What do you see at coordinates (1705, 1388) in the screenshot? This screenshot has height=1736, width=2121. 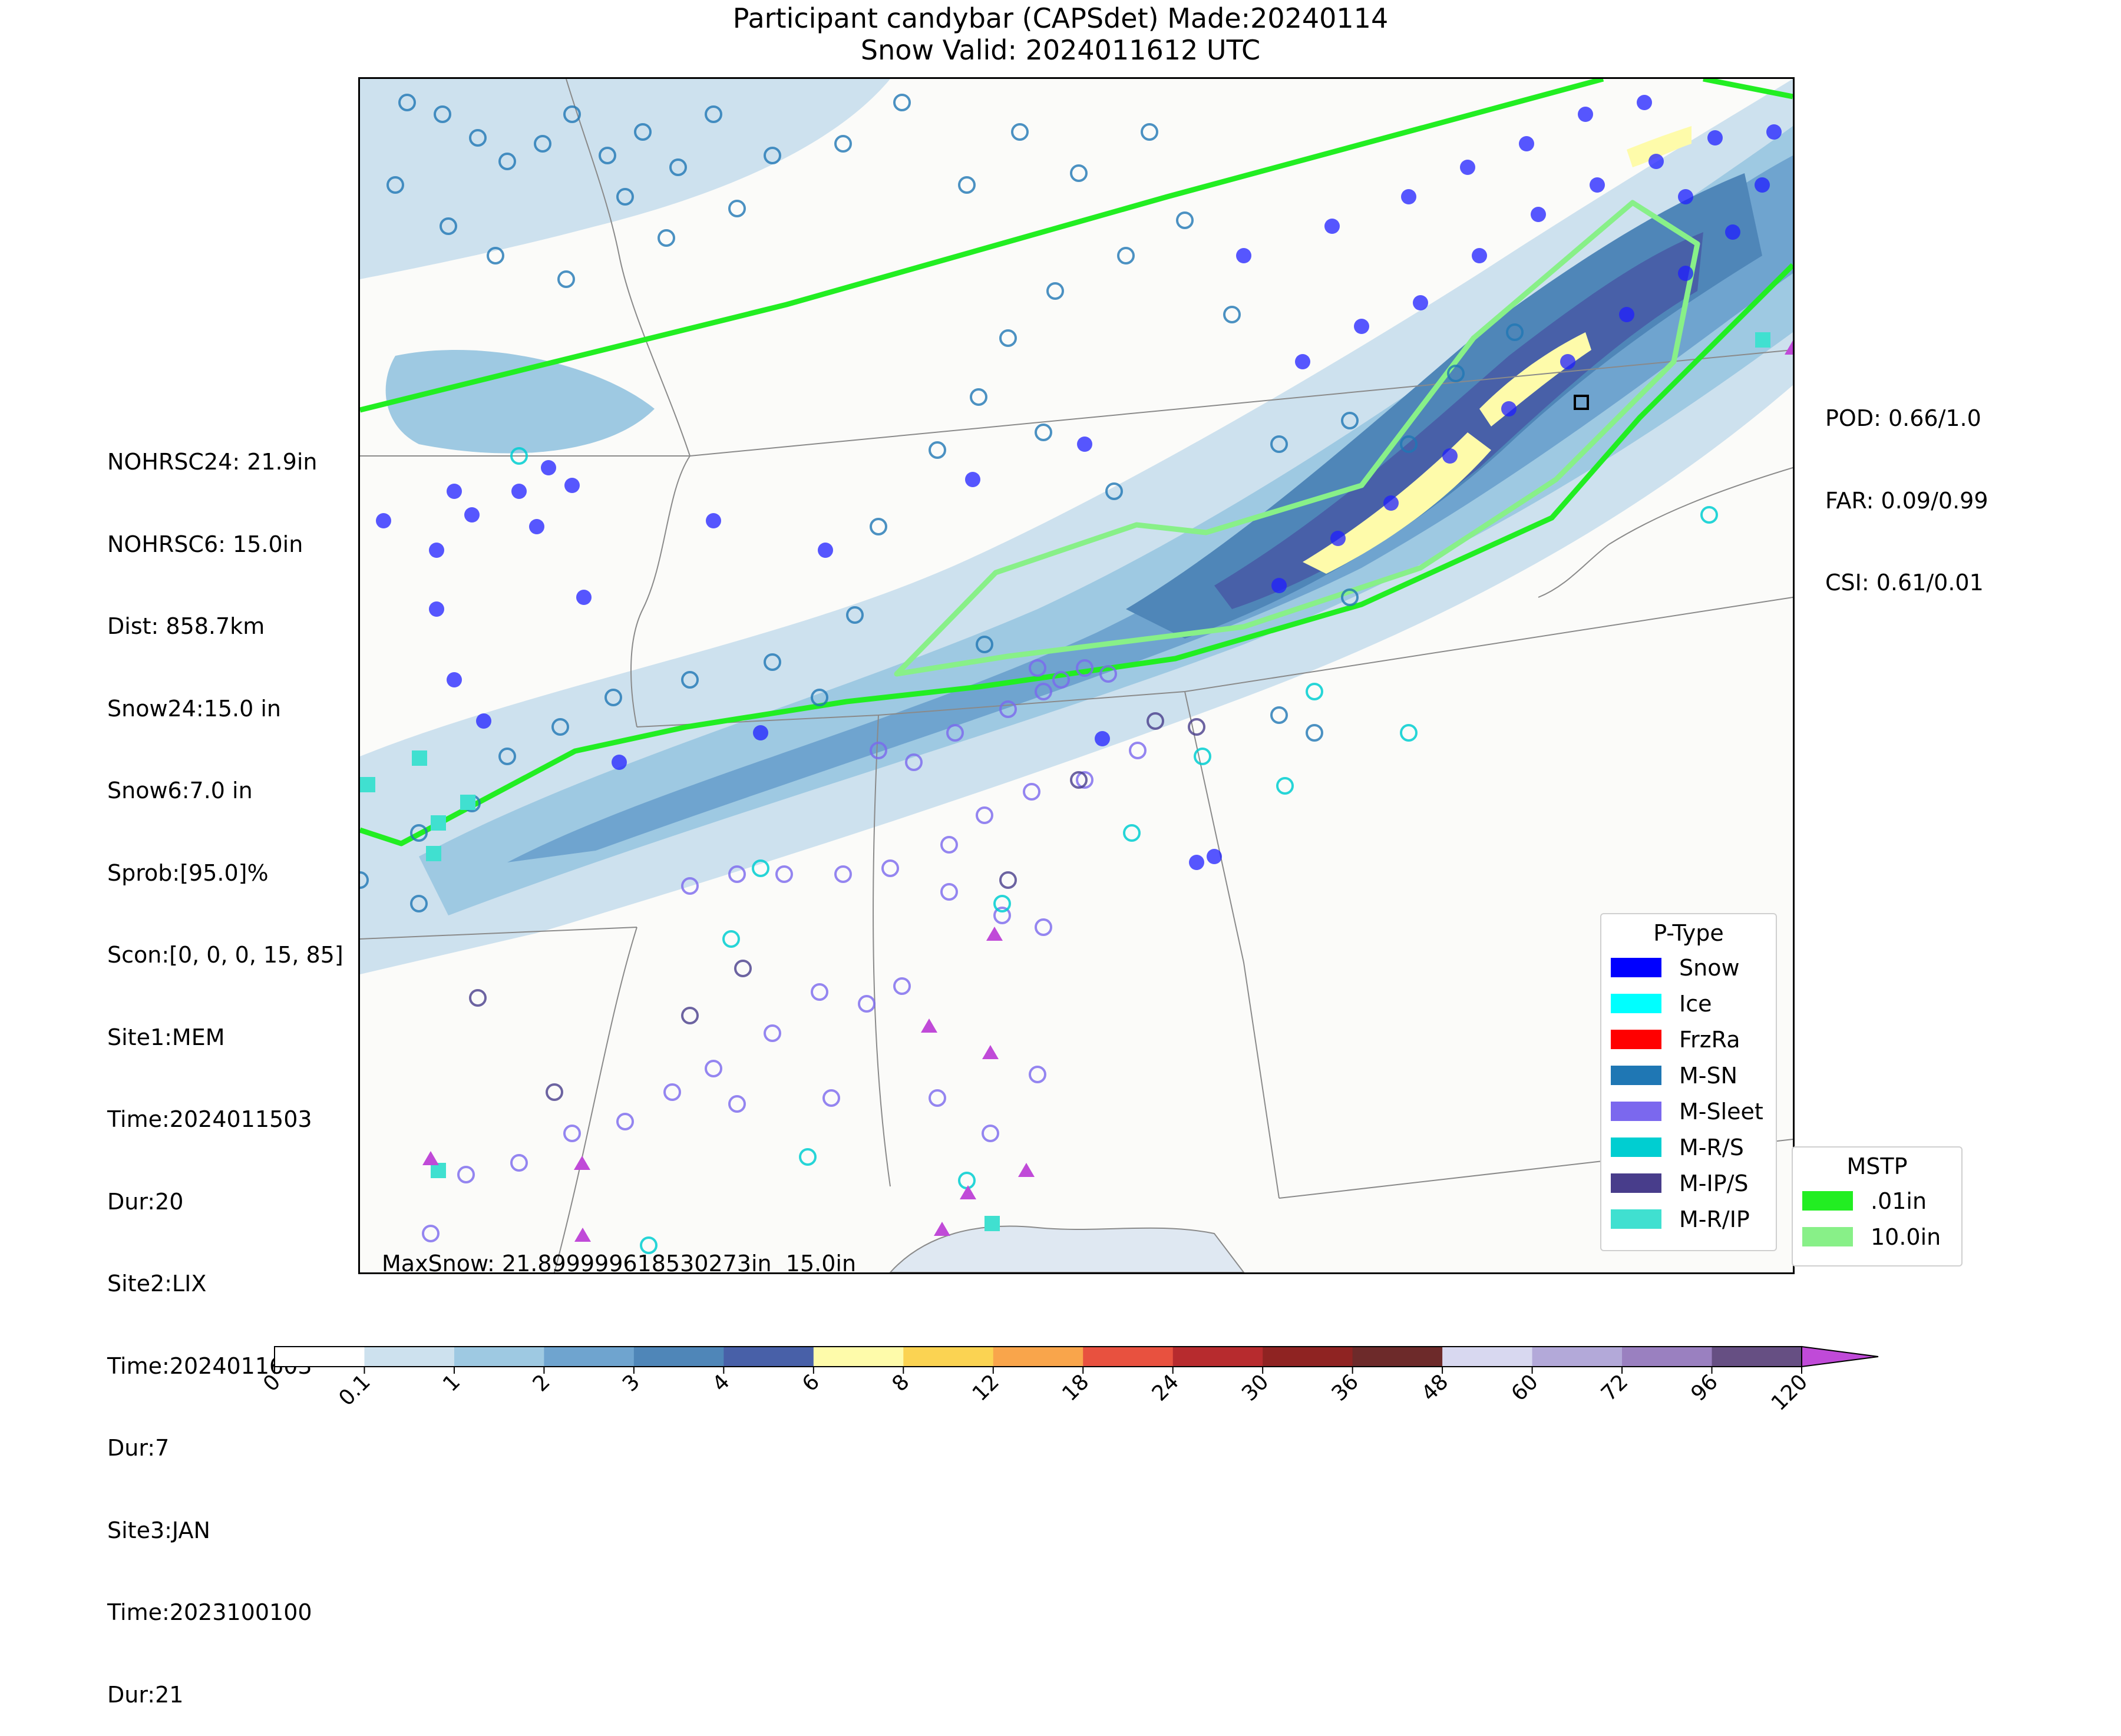 I see `colorbar-tick-label: 96` at bounding box center [1705, 1388].